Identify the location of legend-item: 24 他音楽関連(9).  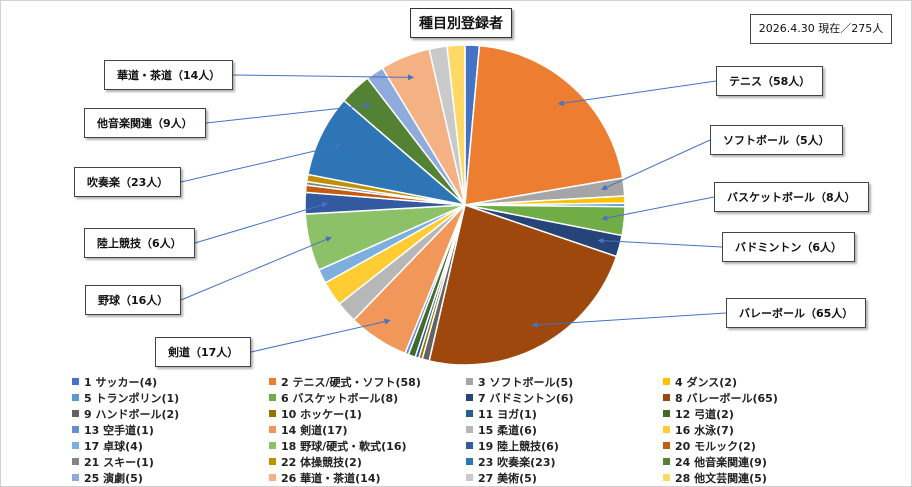
(761, 461).